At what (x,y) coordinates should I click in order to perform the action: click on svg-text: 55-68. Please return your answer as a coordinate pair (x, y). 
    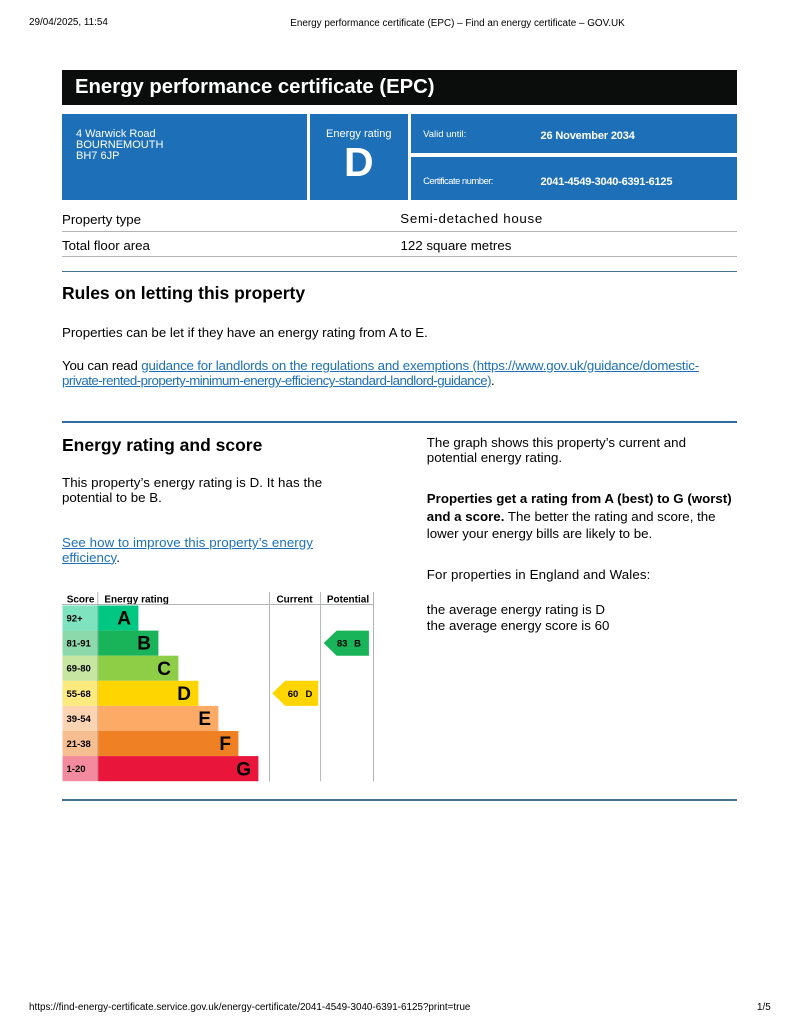
    Looking at the image, I should click on (79, 694).